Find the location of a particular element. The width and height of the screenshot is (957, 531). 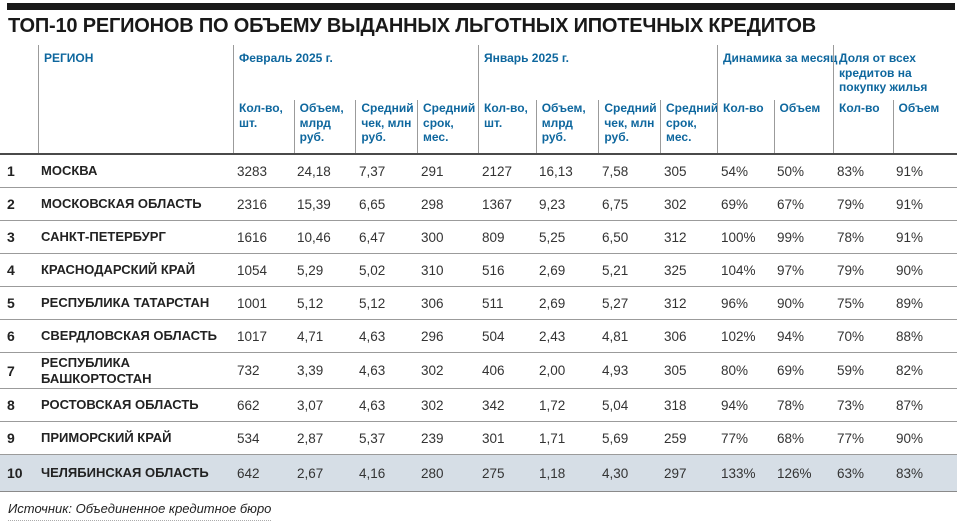

value-cell: 96% is located at coordinates (735, 303).